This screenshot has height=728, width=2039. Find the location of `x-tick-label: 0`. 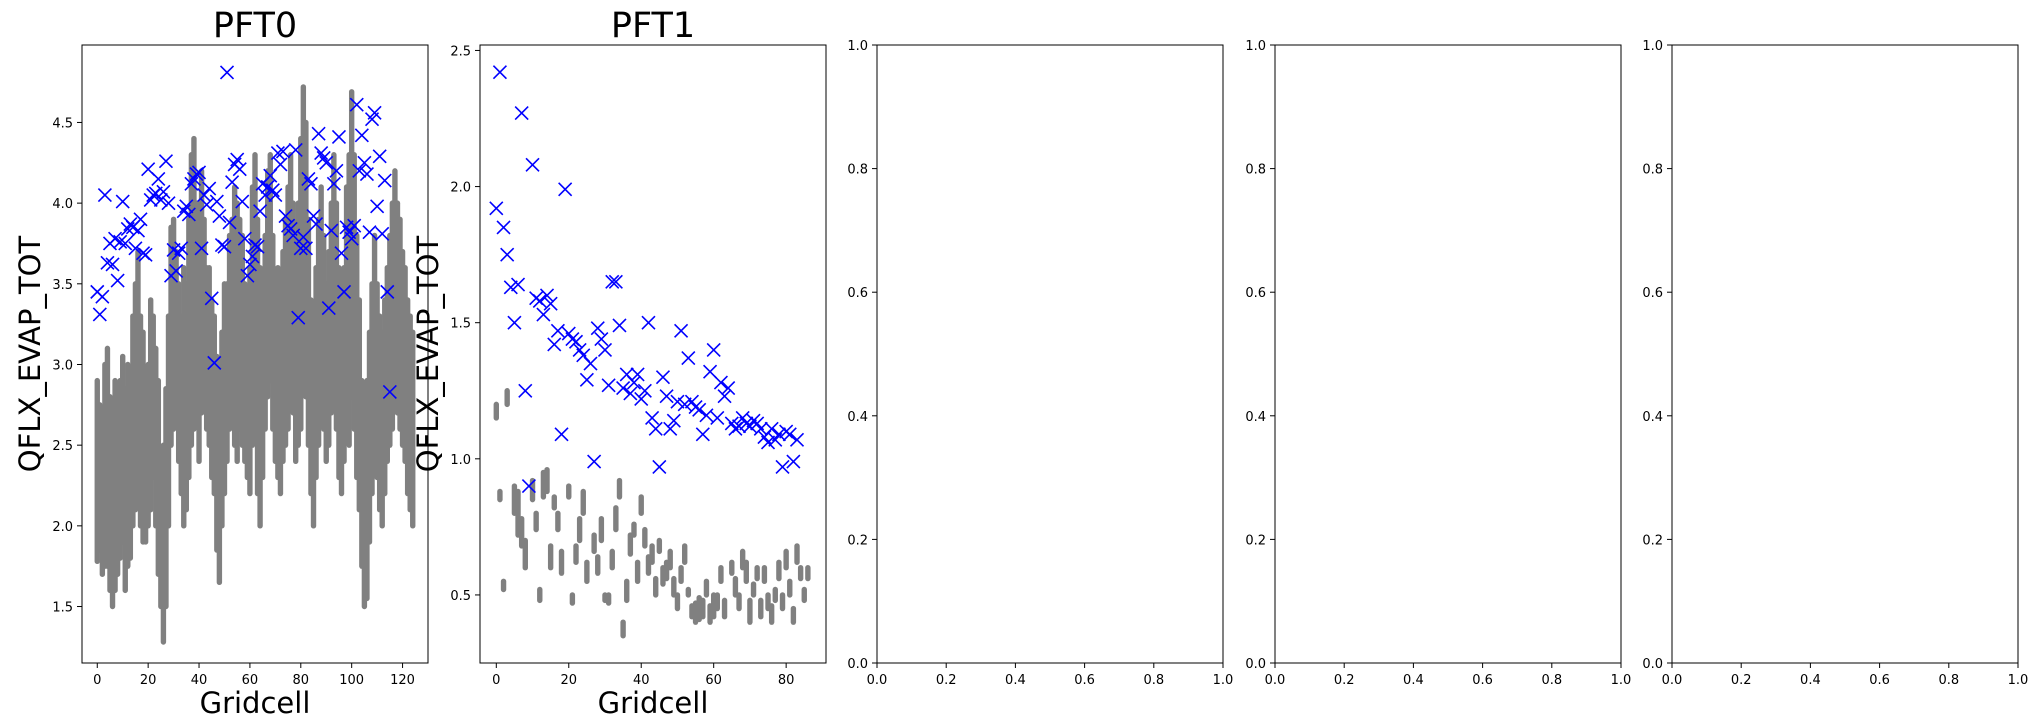

x-tick-label: 0 is located at coordinates (496, 680).